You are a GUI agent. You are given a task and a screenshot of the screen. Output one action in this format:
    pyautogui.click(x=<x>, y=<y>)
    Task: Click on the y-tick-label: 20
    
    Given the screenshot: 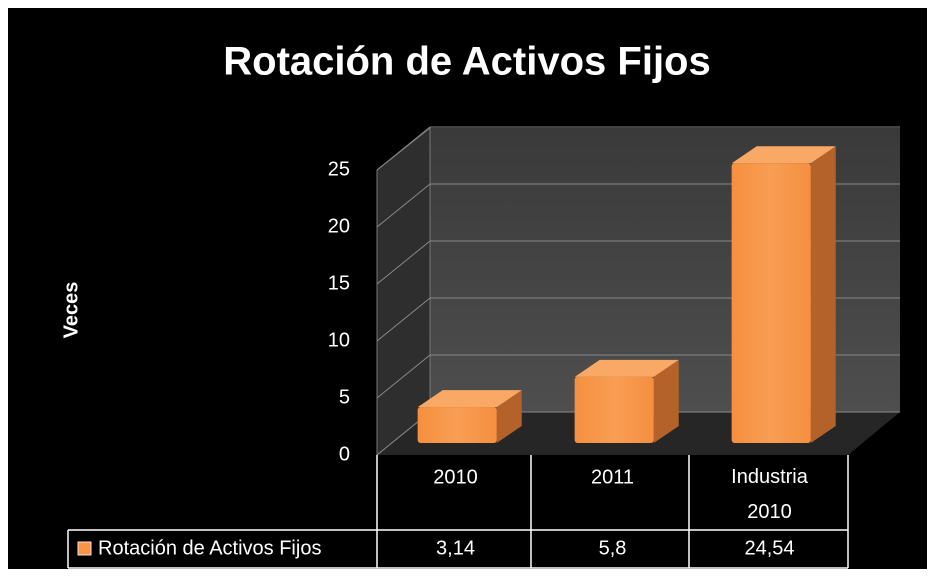 What is the action you would take?
    pyautogui.click(x=339, y=226)
    